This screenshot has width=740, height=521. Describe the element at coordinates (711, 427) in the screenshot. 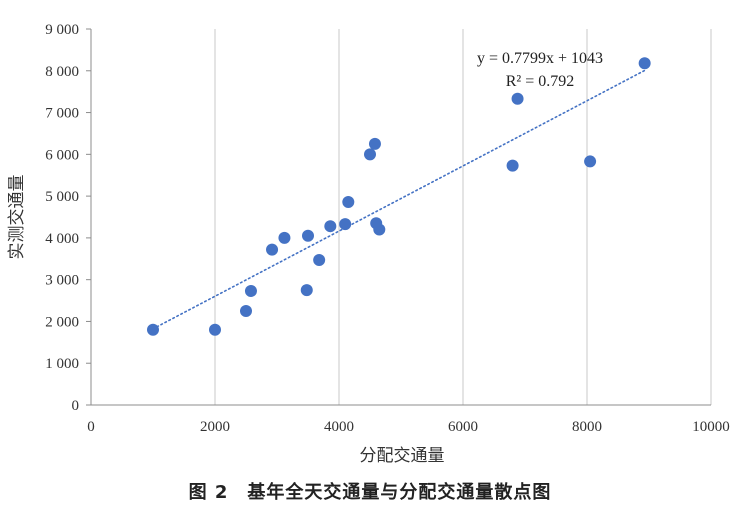

I see `x-tick-label: 10000` at that location.